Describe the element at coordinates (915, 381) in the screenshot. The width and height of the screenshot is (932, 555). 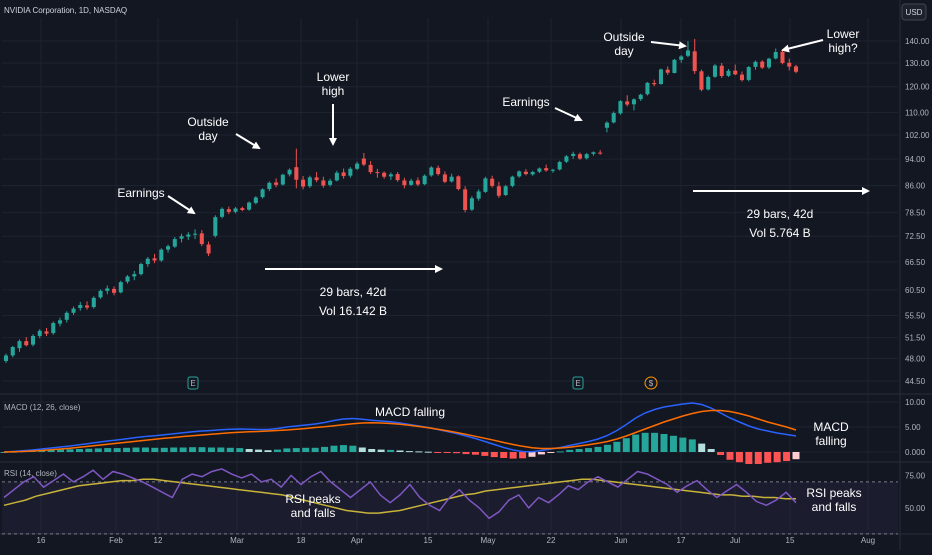
I see `price-tick-label: 44.50` at that location.